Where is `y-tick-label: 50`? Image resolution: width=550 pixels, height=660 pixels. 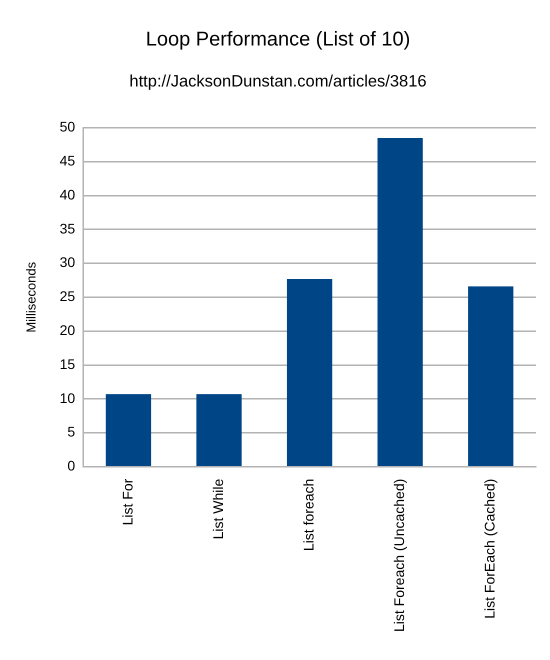
y-tick-label: 50 is located at coordinates (68, 126).